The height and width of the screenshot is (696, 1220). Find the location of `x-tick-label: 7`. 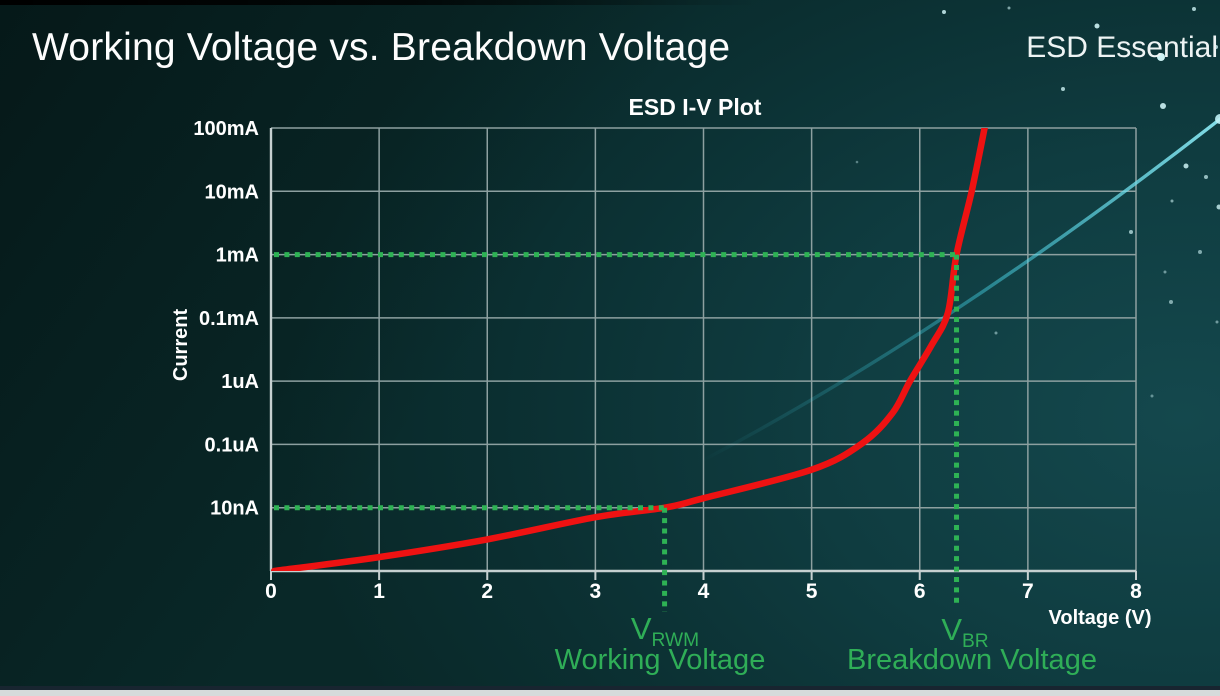

x-tick-label: 7 is located at coordinates (1028, 591).